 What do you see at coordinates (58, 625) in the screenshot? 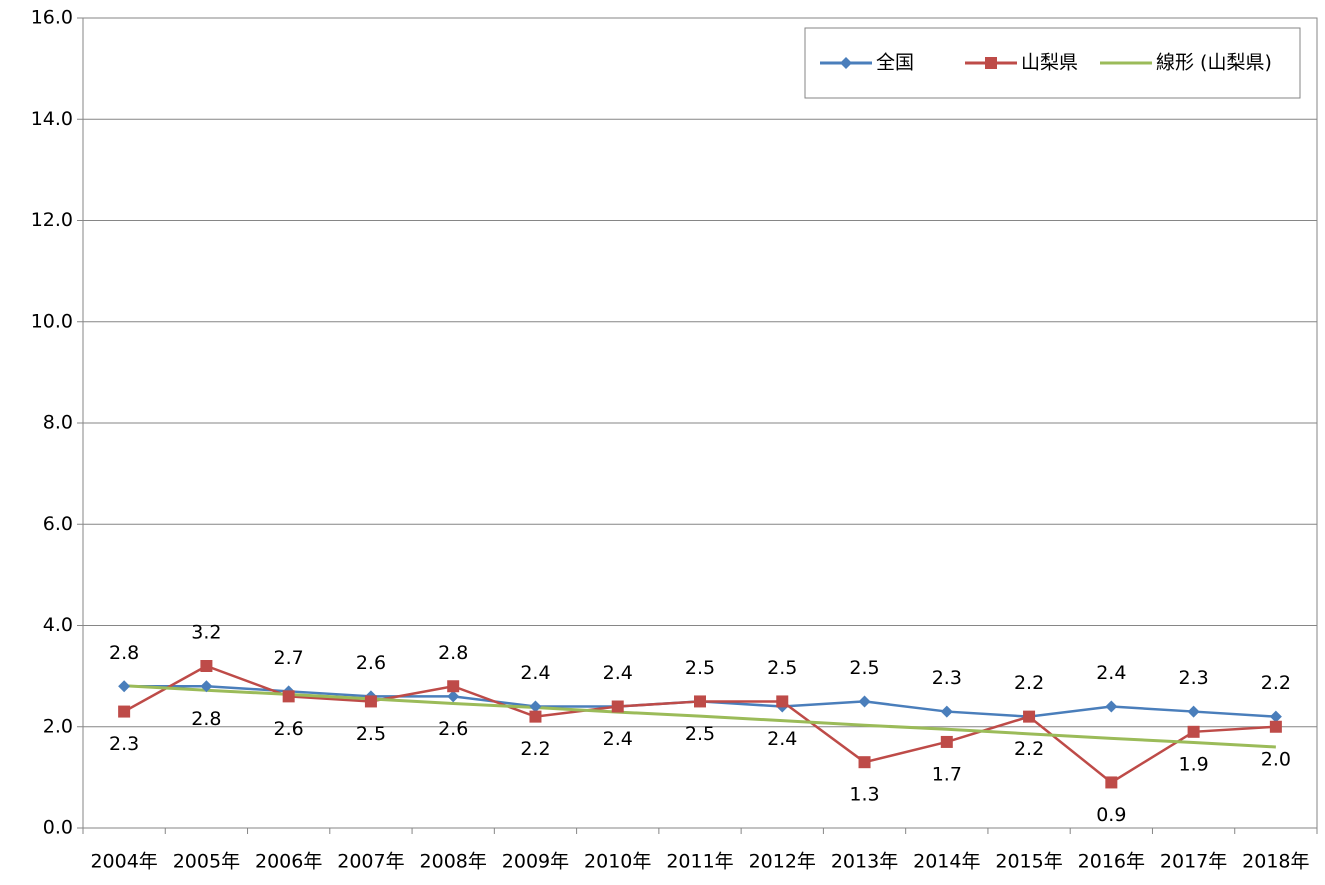
I see `y-tick-label: 4.0` at bounding box center [58, 625].